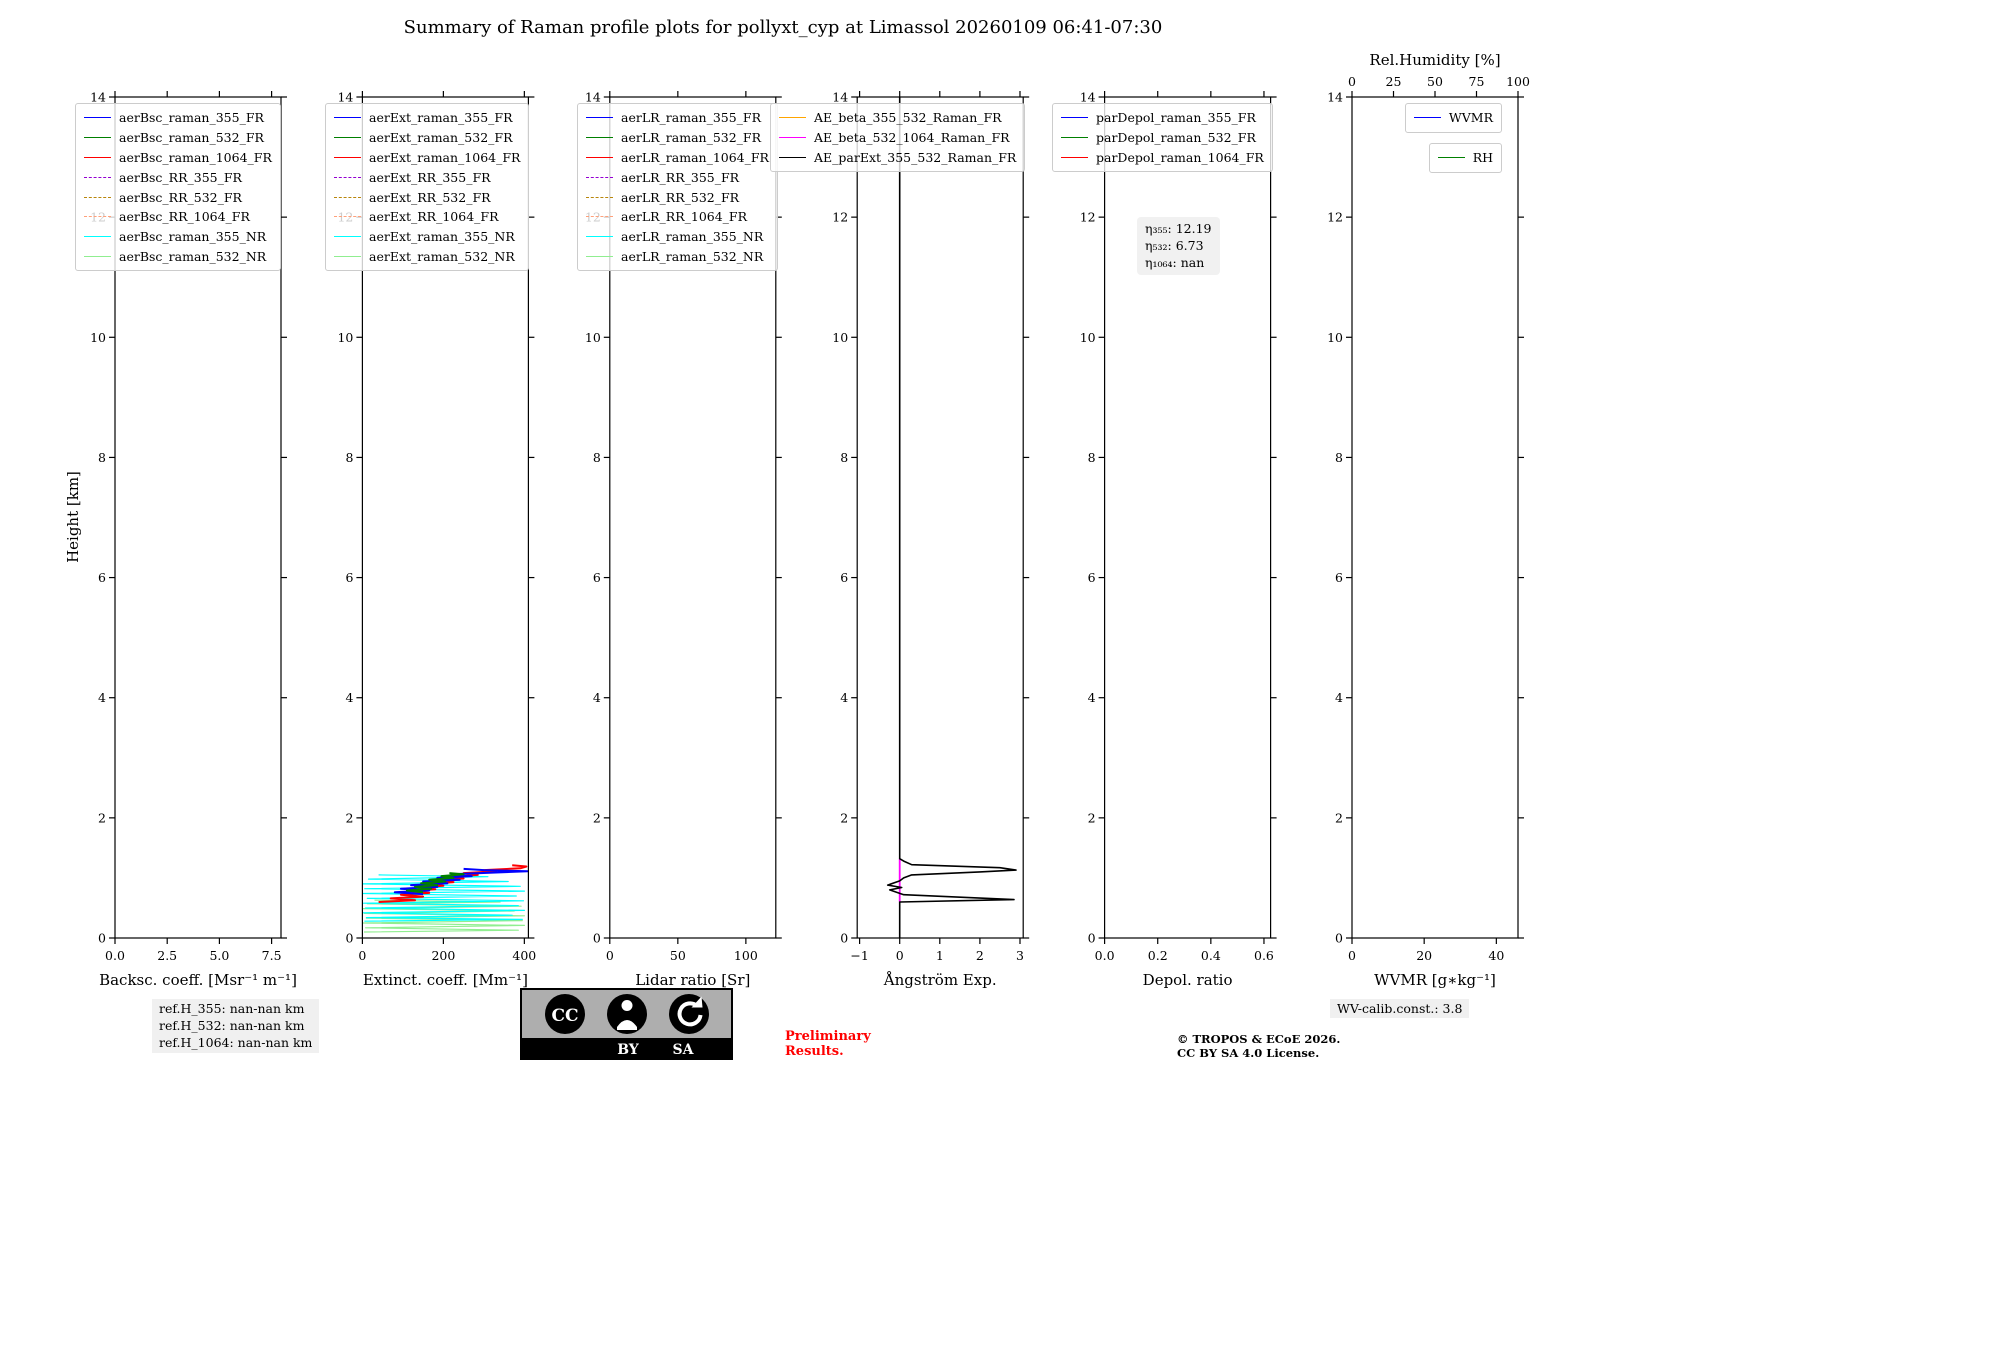 Image resolution: width=2000 pixels, height=1360 pixels. Describe the element at coordinates (1424, 955) in the screenshot. I see `x-tick-label: 20` at that location.